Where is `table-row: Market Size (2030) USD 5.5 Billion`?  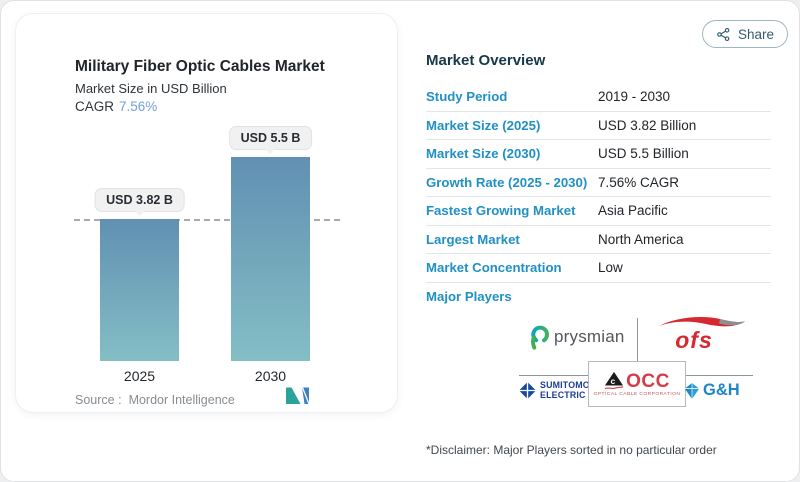
table-row: Market Size (2030) USD 5.5 Billion is located at coordinates (598, 154).